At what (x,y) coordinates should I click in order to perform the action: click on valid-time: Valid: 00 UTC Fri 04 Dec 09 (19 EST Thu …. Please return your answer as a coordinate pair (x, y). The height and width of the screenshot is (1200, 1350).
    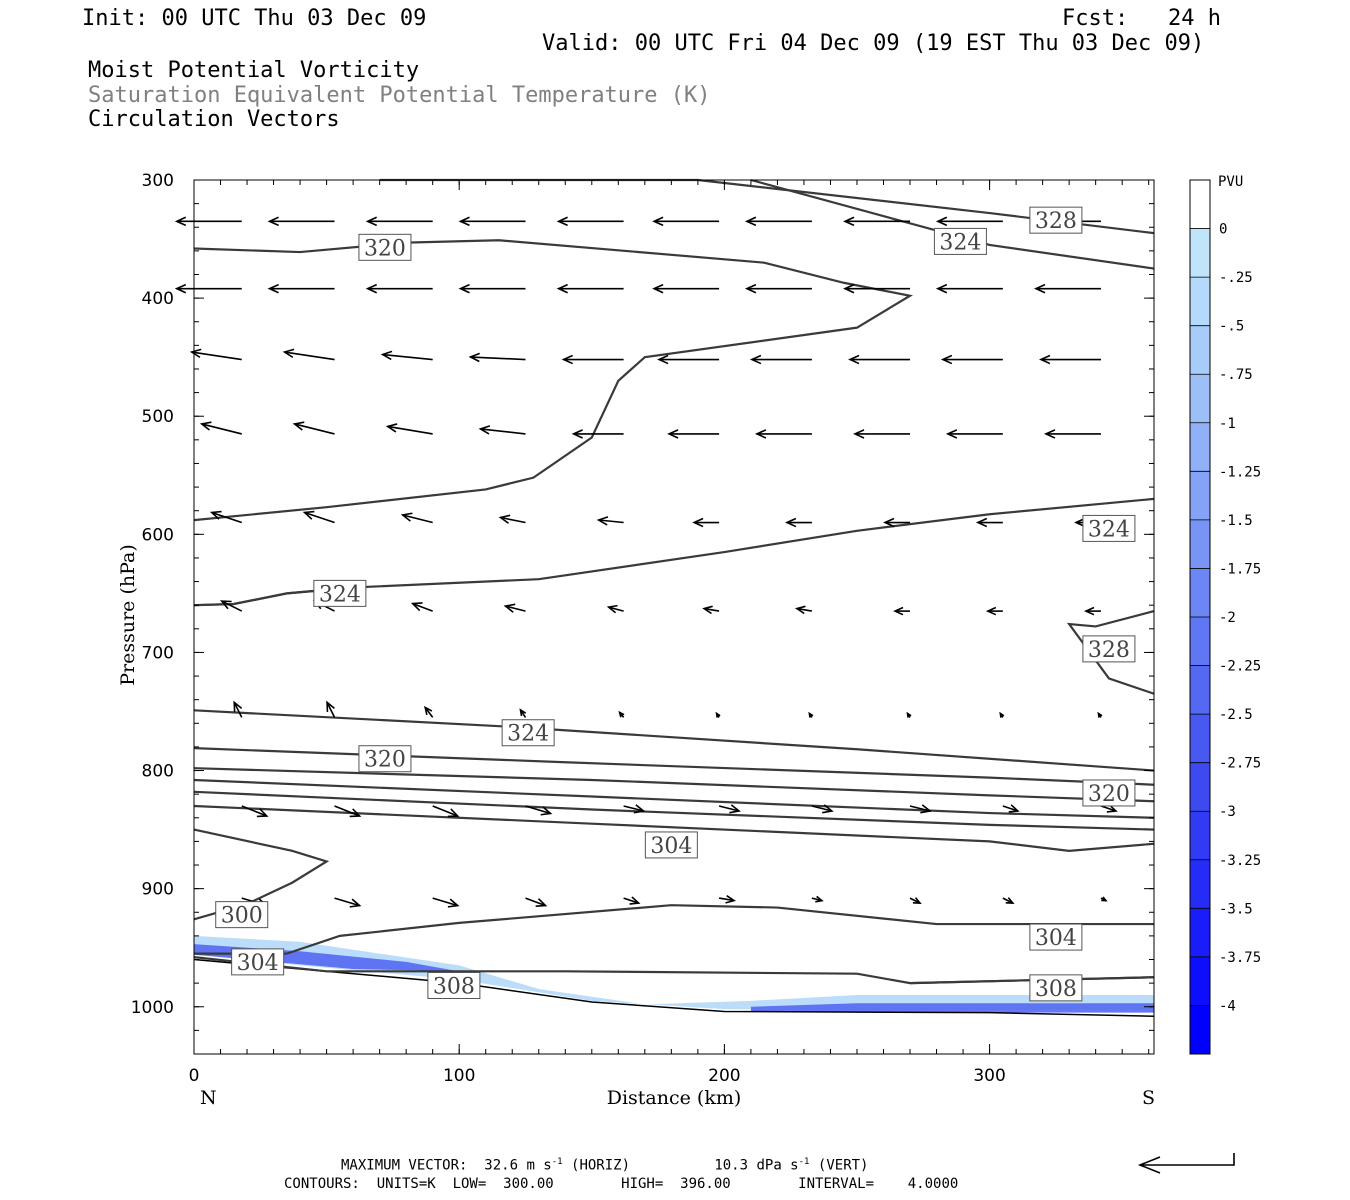
    Looking at the image, I should click on (873, 43).